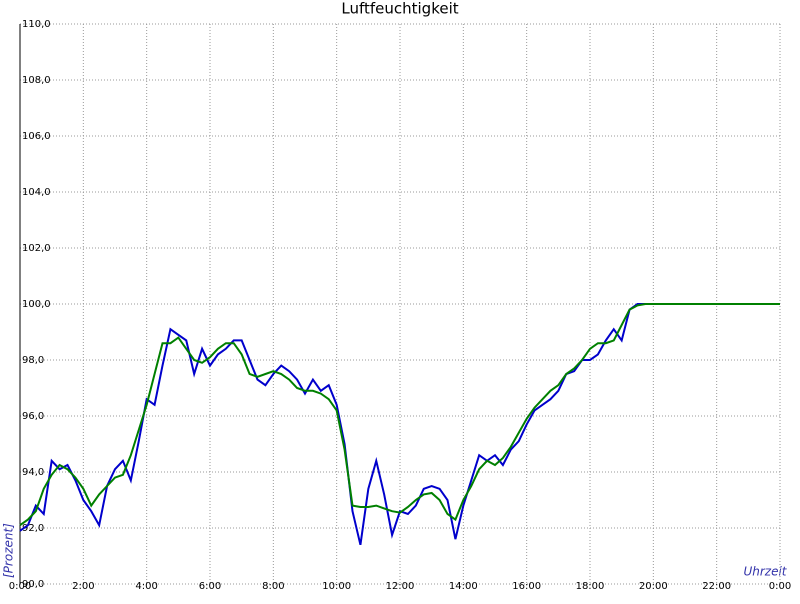 Image resolution: width=800 pixels, height=604 pixels. Describe the element at coordinates (36, 304) in the screenshot. I see `y-tick-label: 100,0` at that location.